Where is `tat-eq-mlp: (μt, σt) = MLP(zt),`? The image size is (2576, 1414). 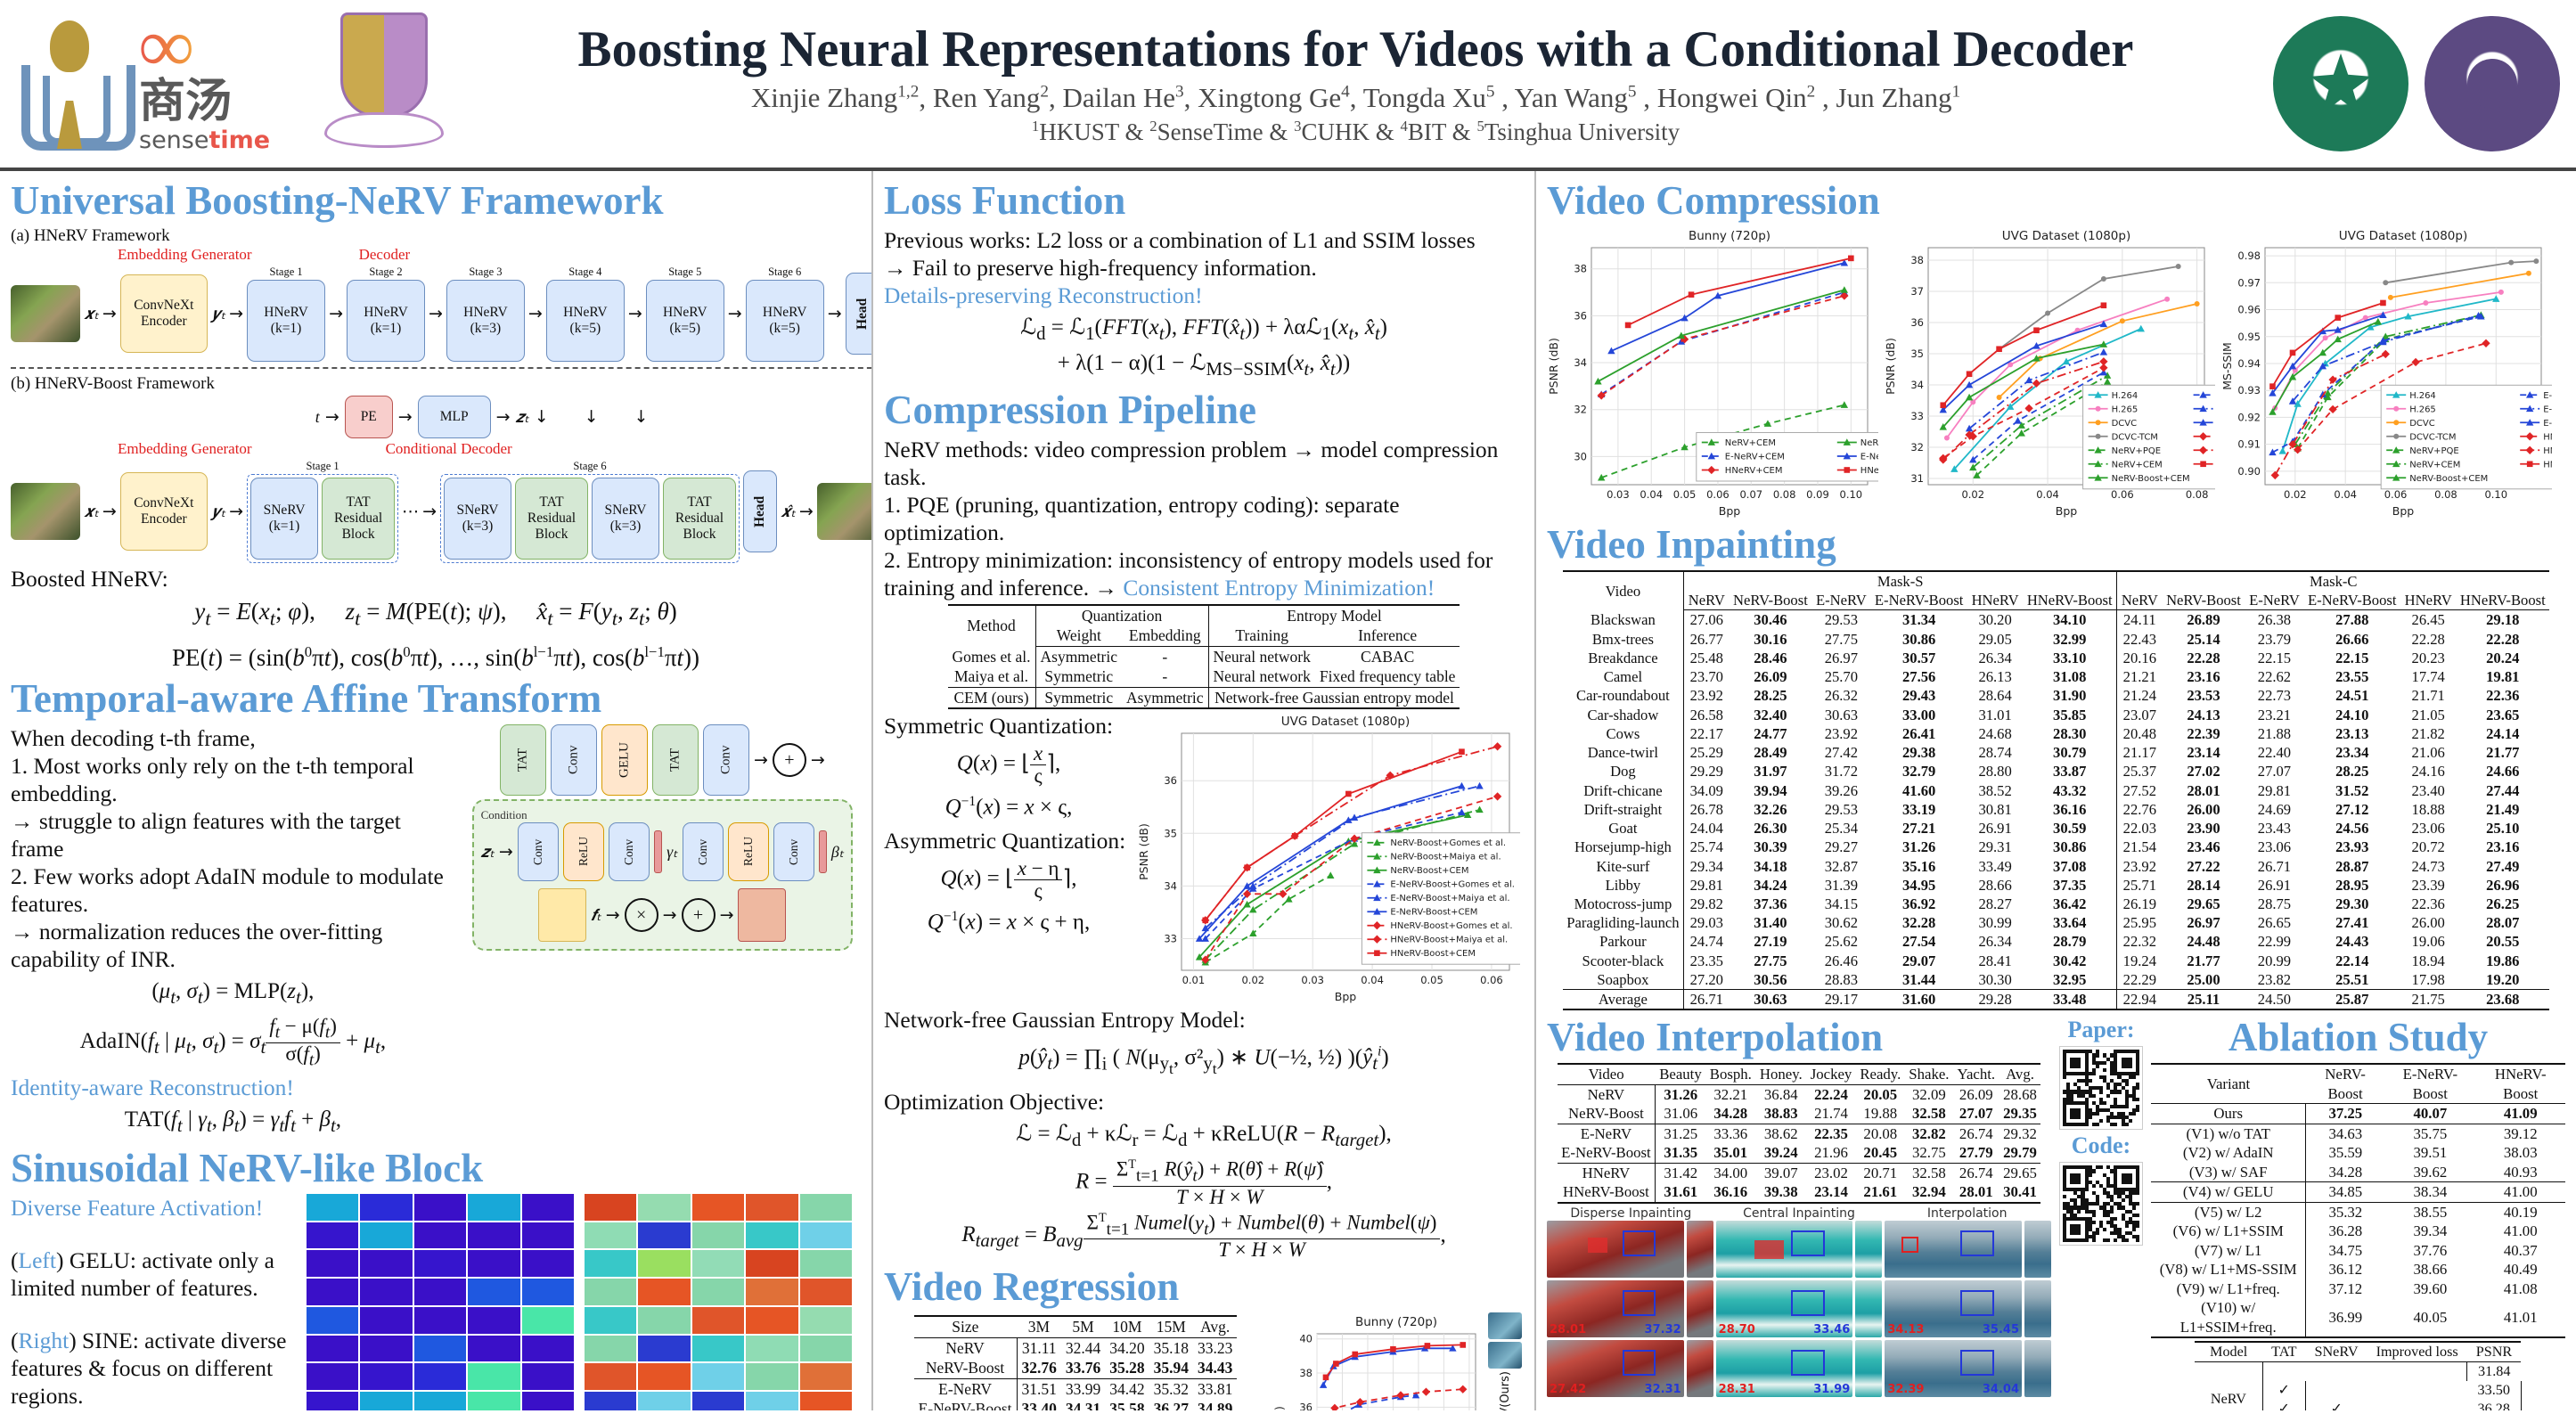
tat-eq-mlp: (μt, σt) = MLP(zt), is located at coordinates (233, 994).